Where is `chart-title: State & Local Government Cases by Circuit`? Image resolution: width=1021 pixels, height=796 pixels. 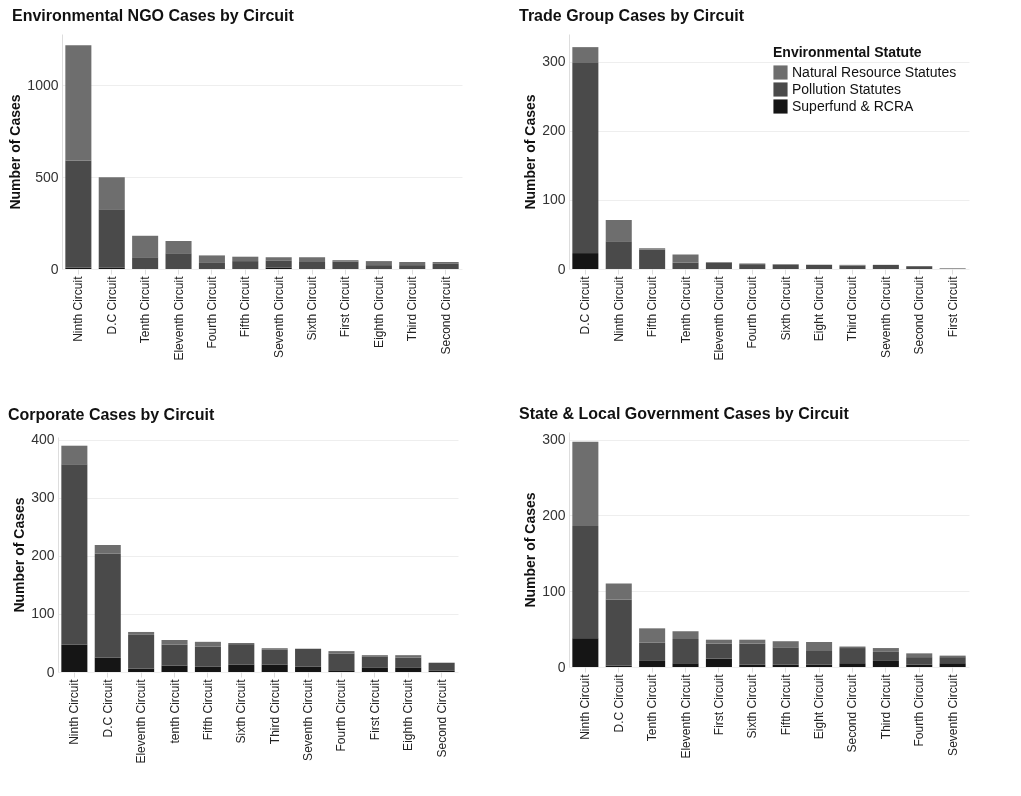
chart-title: State & Local Government Cases by Circuit is located at coordinates (684, 413).